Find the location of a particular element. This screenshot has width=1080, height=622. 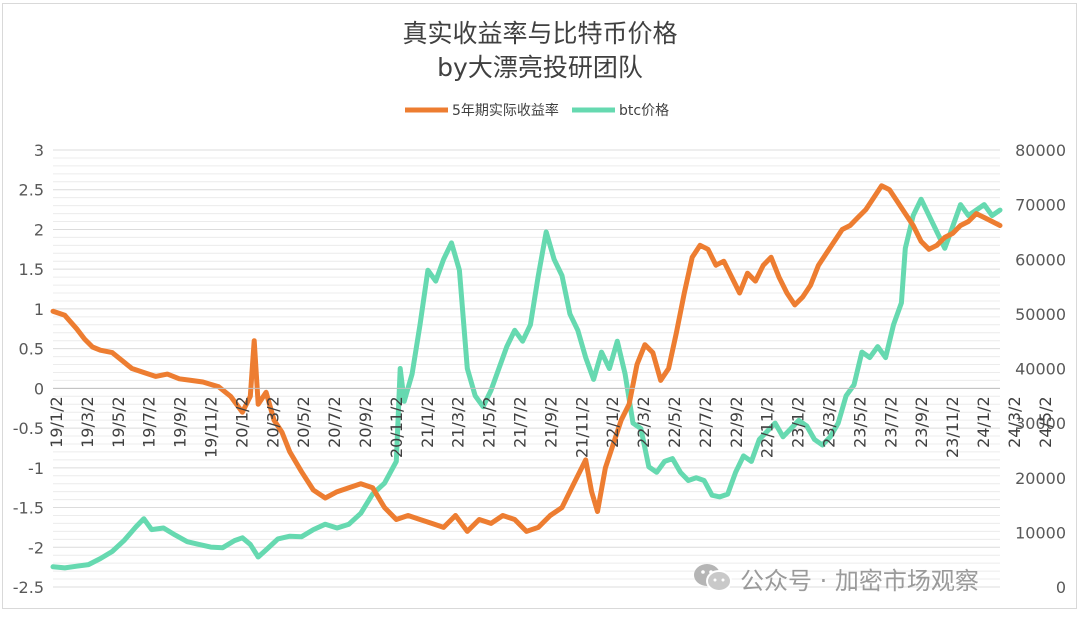

x-tick-label: 23/5/2 is located at coordinates (859, 422).